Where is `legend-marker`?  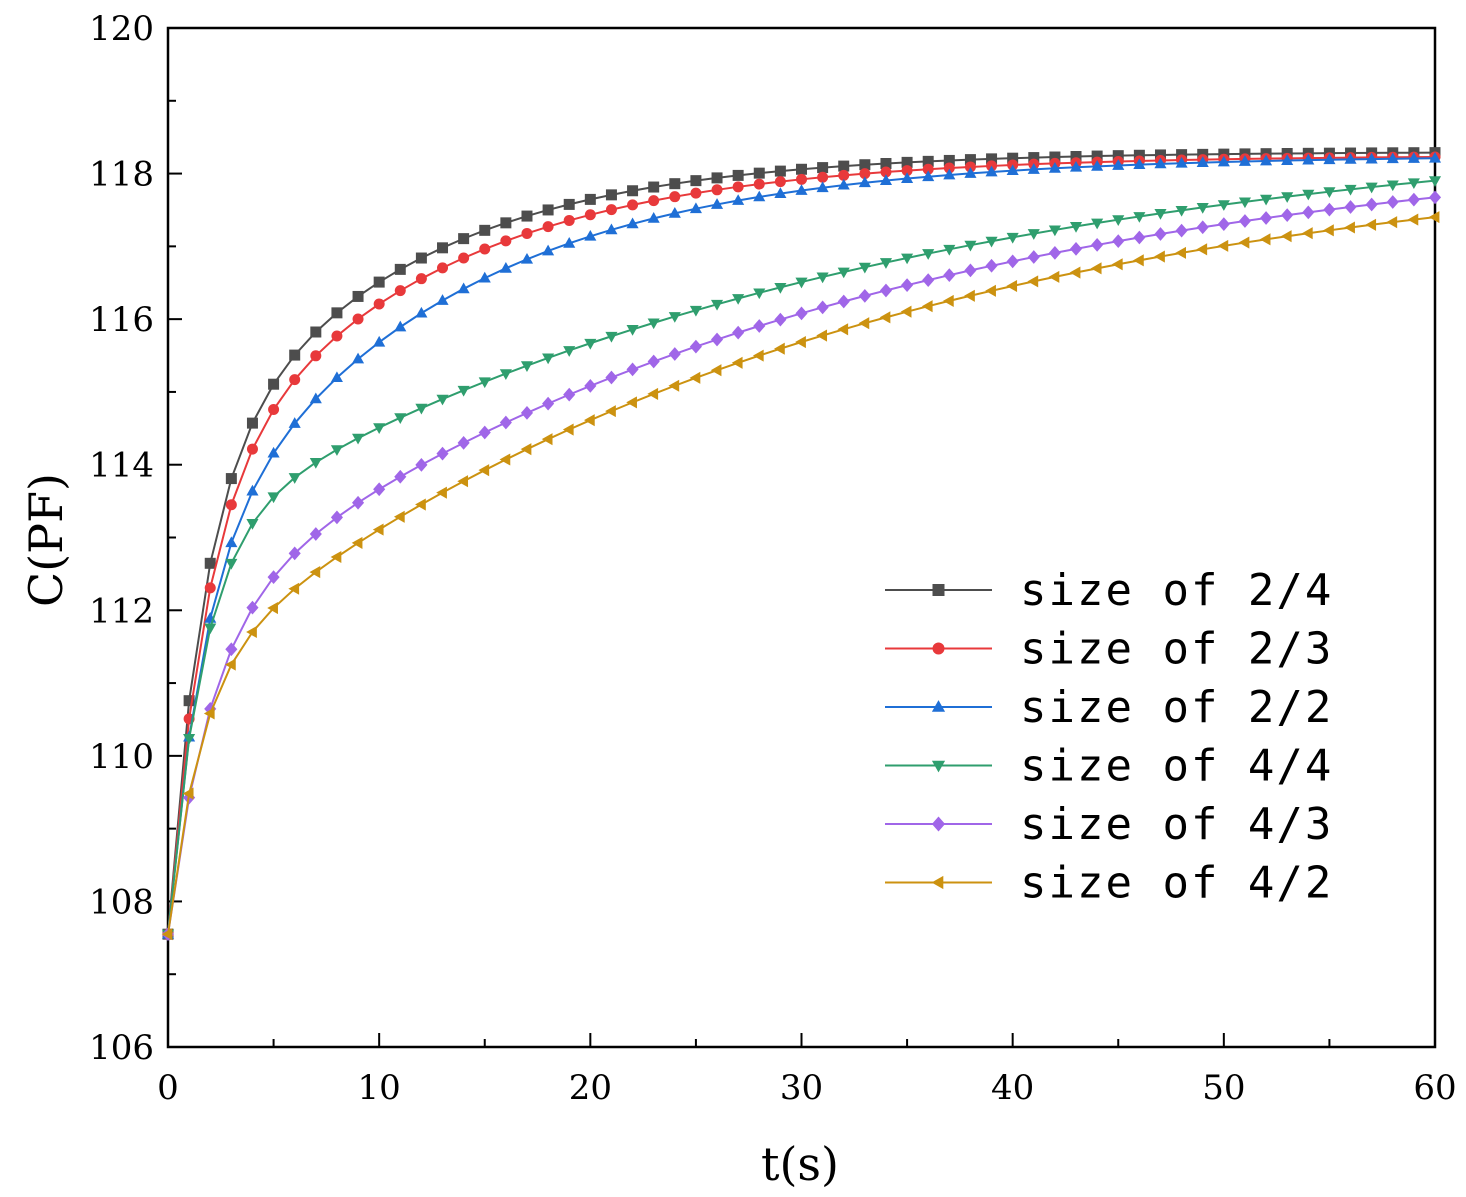
legend-marker is located at coordinates (937, 882).